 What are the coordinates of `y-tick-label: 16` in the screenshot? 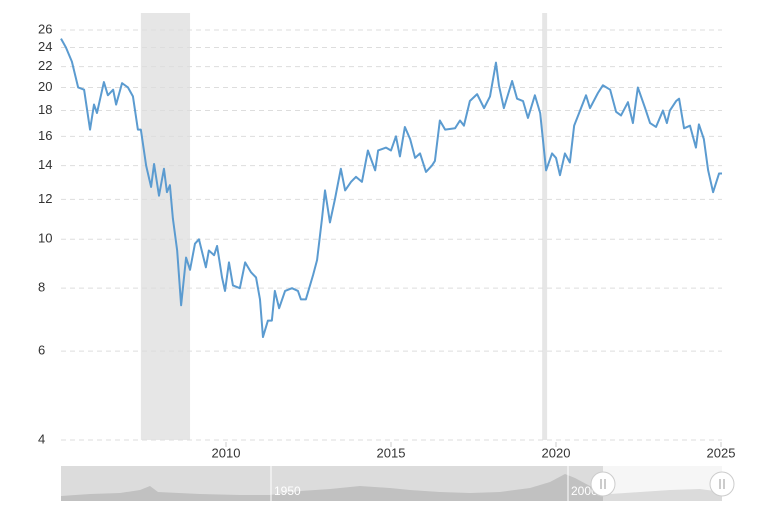 It's located at (45, 135).